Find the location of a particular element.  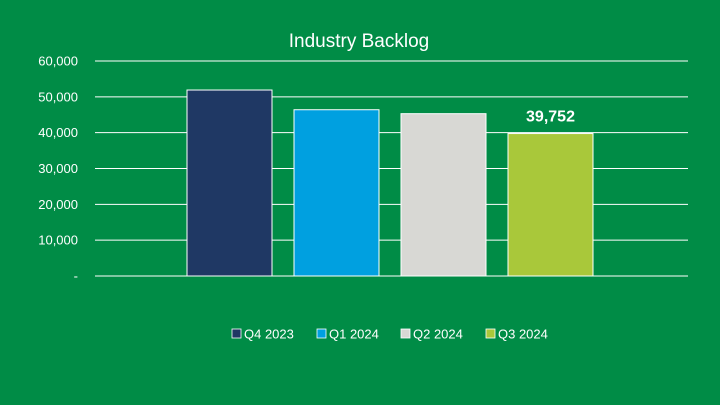

y-tick-label: 10,000 is located at coordinates (58, 240).